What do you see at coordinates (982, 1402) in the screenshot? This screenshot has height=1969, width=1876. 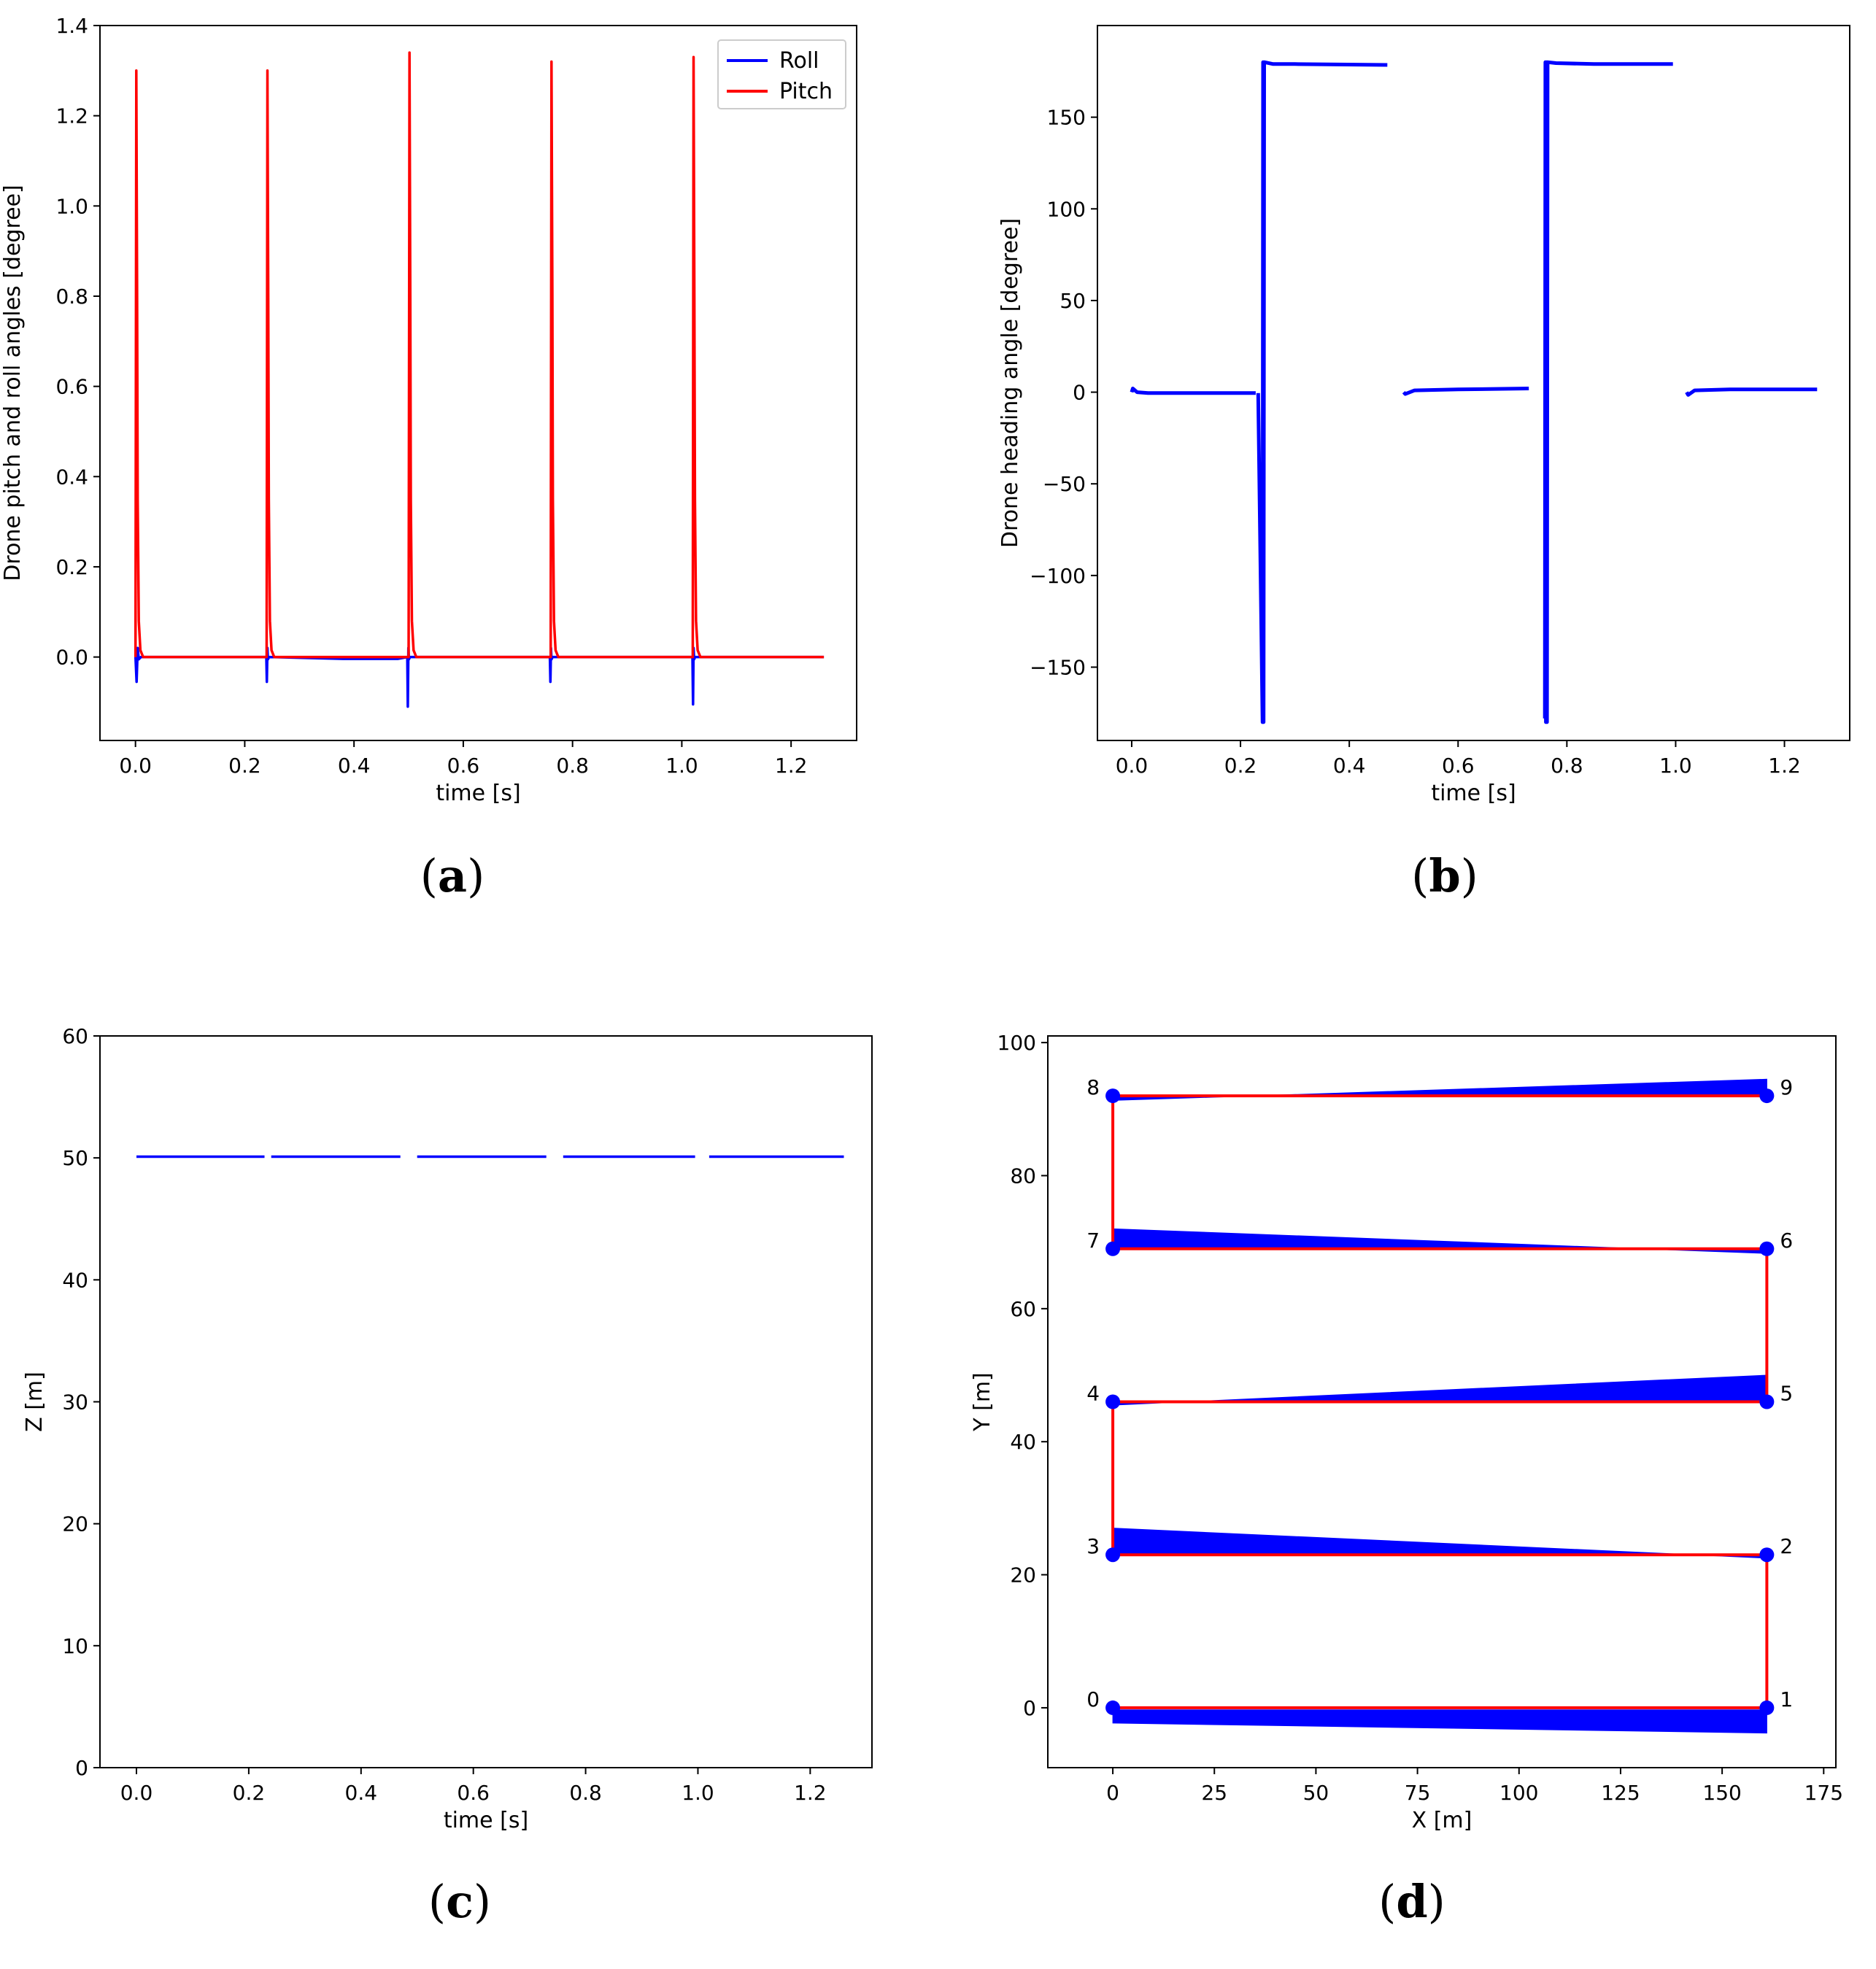 I see `y-axis-label: Y [m]` at bounding box center [982, 1402].